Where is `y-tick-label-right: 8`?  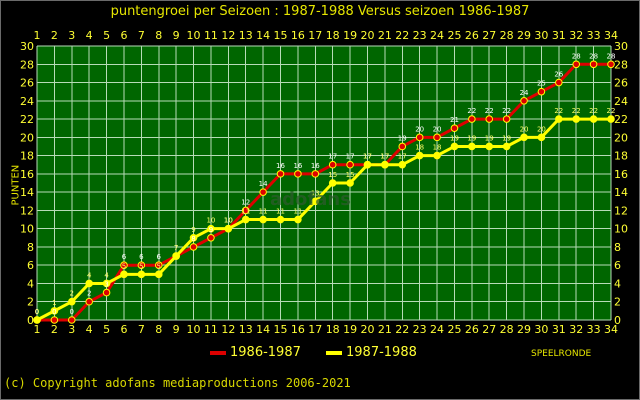 y-tick-label-right: 8 is located at coordinates (617, 247).